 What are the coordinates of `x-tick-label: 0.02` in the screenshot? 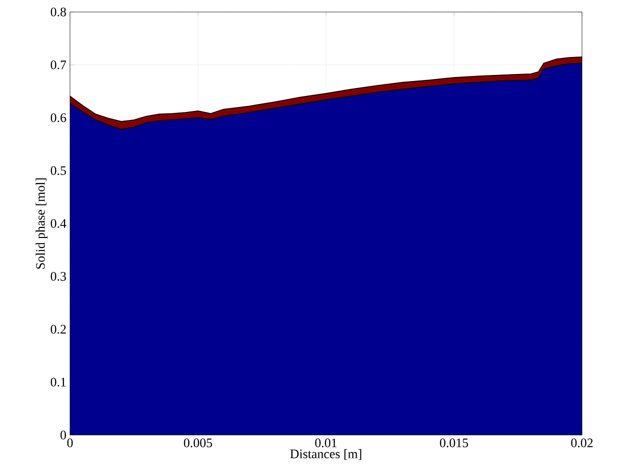 It's located at (582, 443).